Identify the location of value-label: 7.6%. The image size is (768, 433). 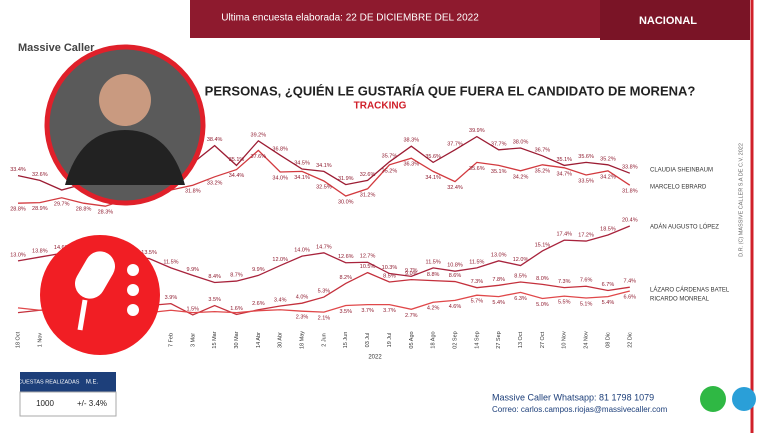
(586, 281).